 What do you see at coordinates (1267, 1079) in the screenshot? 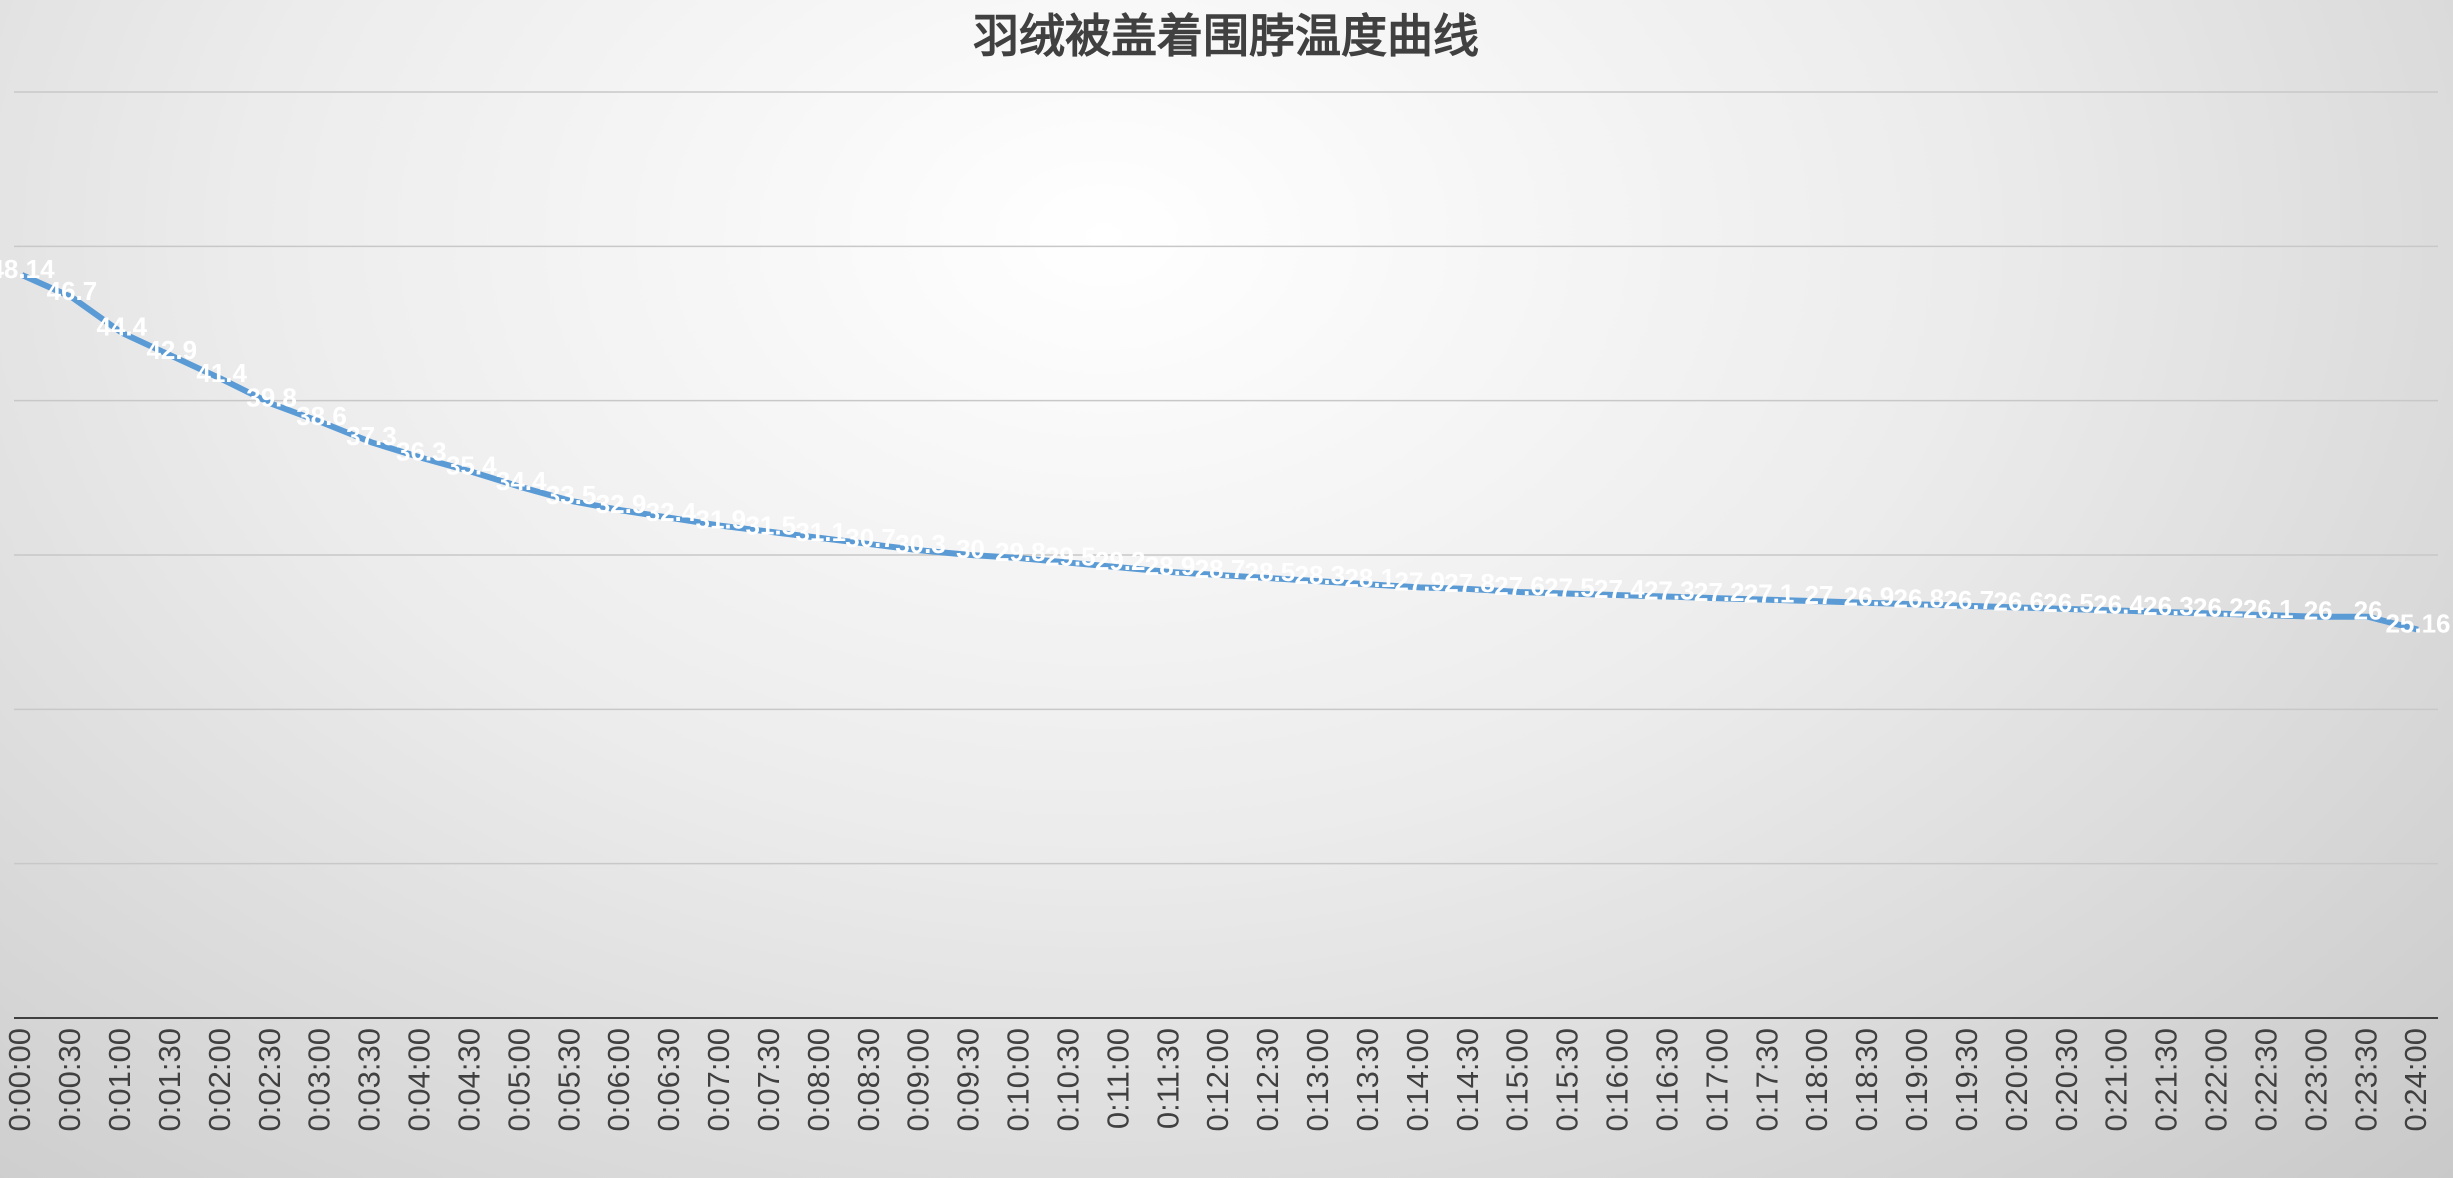
I see `x-tick-label: 0:12:30` at bounding box center [1267, 1079].